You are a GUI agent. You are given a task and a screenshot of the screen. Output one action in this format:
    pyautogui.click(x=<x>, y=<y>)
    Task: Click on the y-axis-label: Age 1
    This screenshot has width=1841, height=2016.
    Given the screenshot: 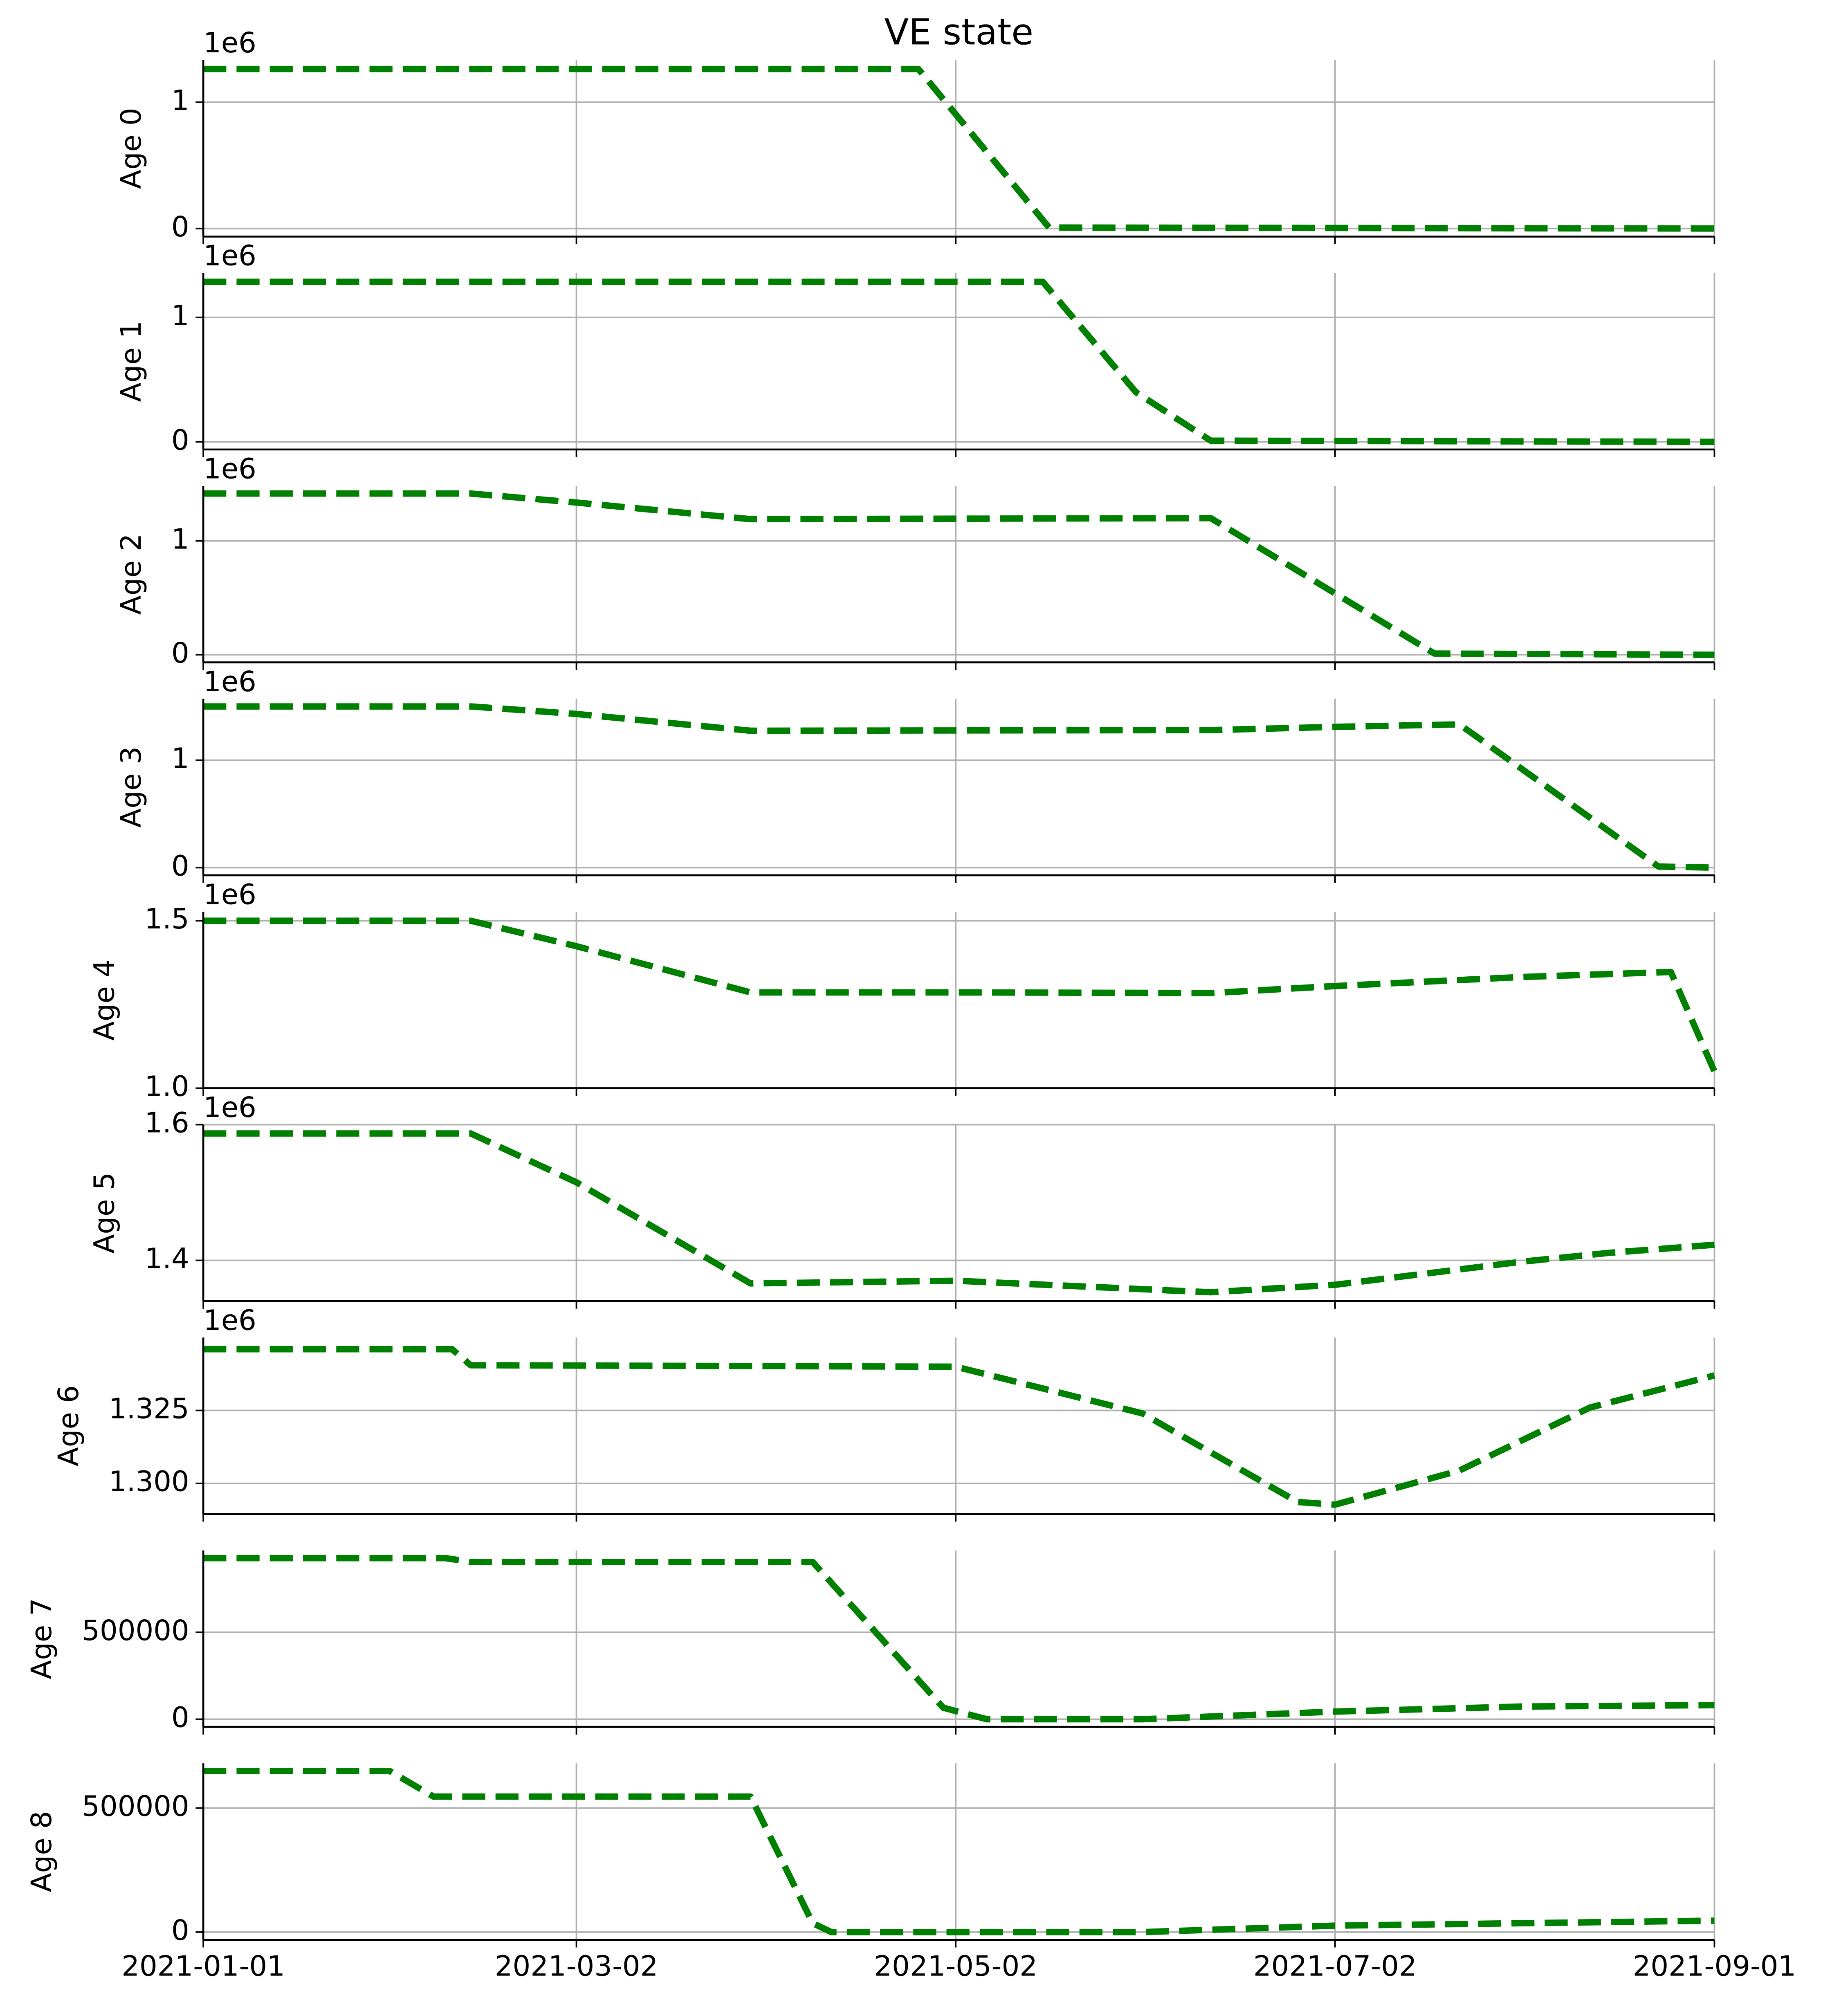 What is the action you would take?
    pyautogui.click(x=132, y=362)
    